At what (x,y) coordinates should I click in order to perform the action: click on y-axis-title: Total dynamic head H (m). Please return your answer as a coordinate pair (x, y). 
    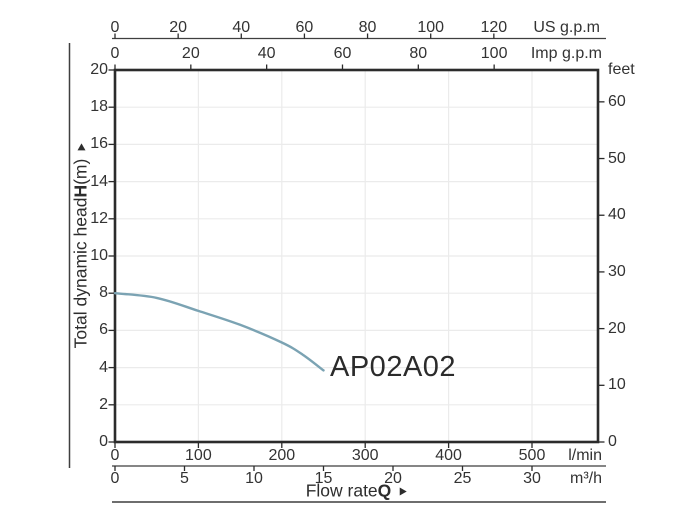
    Looking at the image, I should click on (81, 246).